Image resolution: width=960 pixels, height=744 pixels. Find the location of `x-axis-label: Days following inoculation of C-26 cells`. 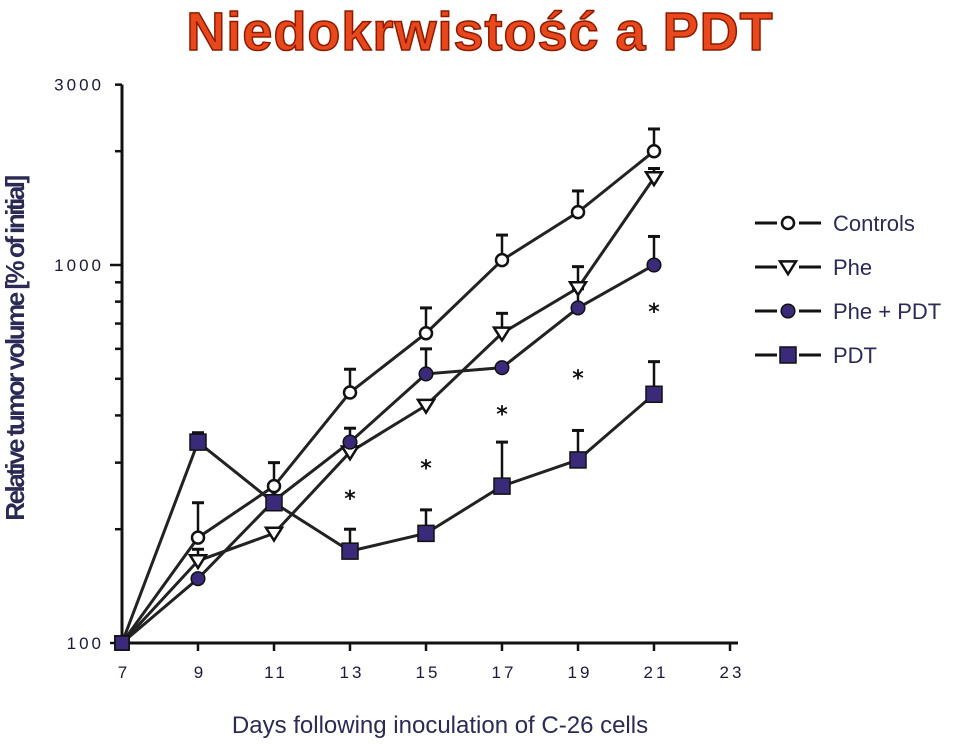

x-axis-label: Days following inoculation of C-26 cells is located at coordinates (440, 725).